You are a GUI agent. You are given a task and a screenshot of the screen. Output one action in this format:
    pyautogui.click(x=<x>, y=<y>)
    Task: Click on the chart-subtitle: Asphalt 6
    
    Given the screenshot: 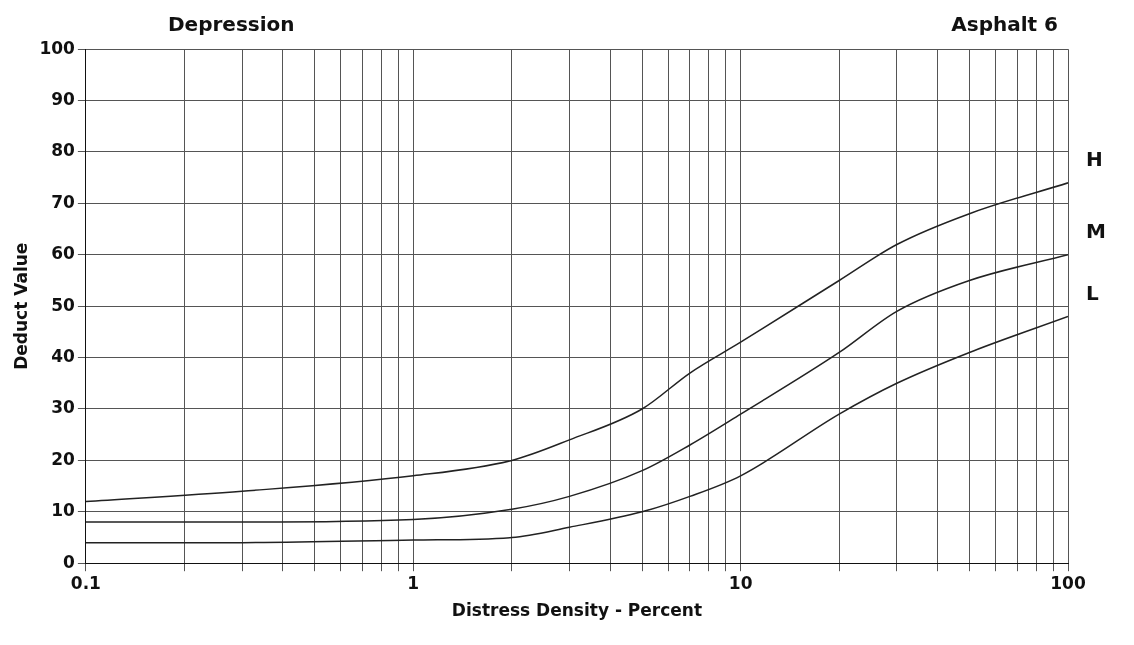 What is the action you would take?
    pyautogui.click(x=1004, y=24)
    